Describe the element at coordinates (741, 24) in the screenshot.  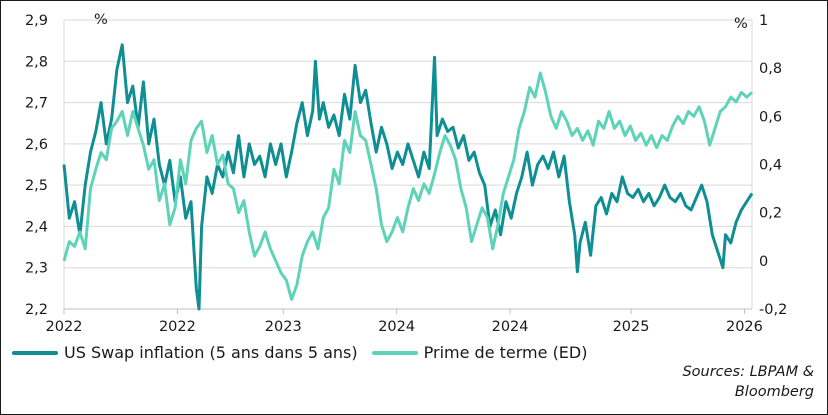
I see `y-axis-right-unit: %` at that location.